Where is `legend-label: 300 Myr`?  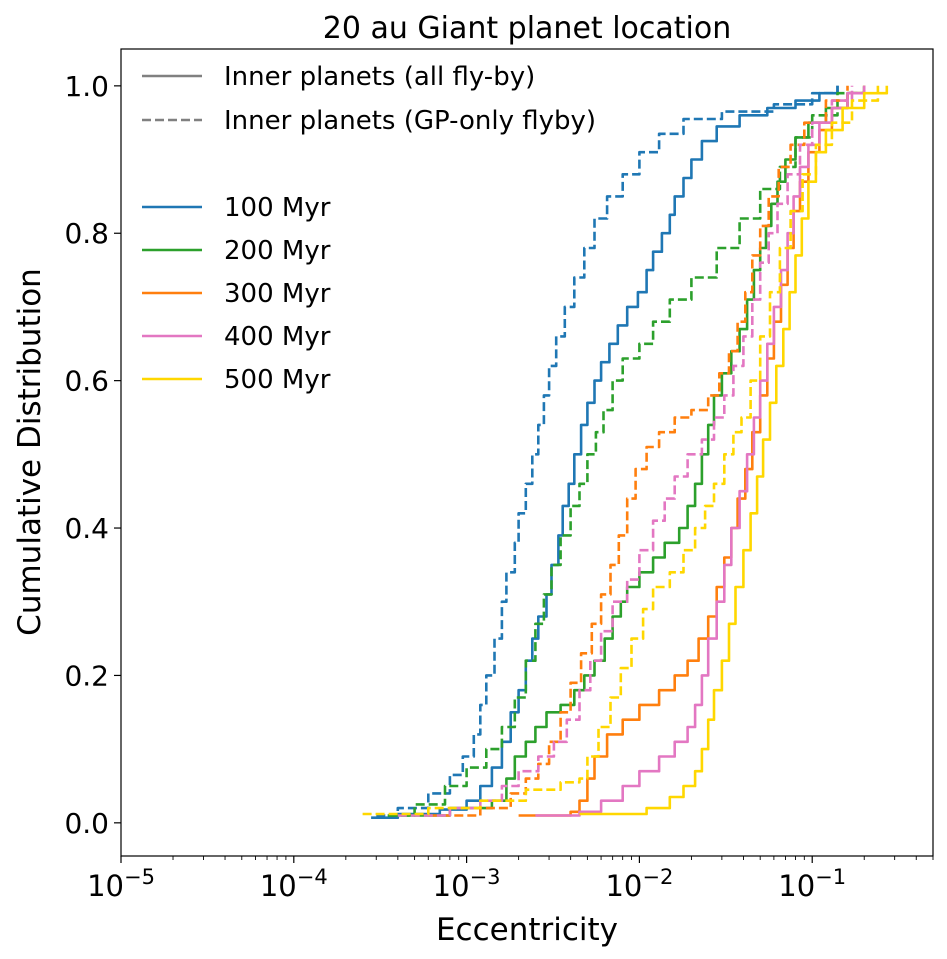 legend-label: 300 Myr is located at coordinates (277, 294).